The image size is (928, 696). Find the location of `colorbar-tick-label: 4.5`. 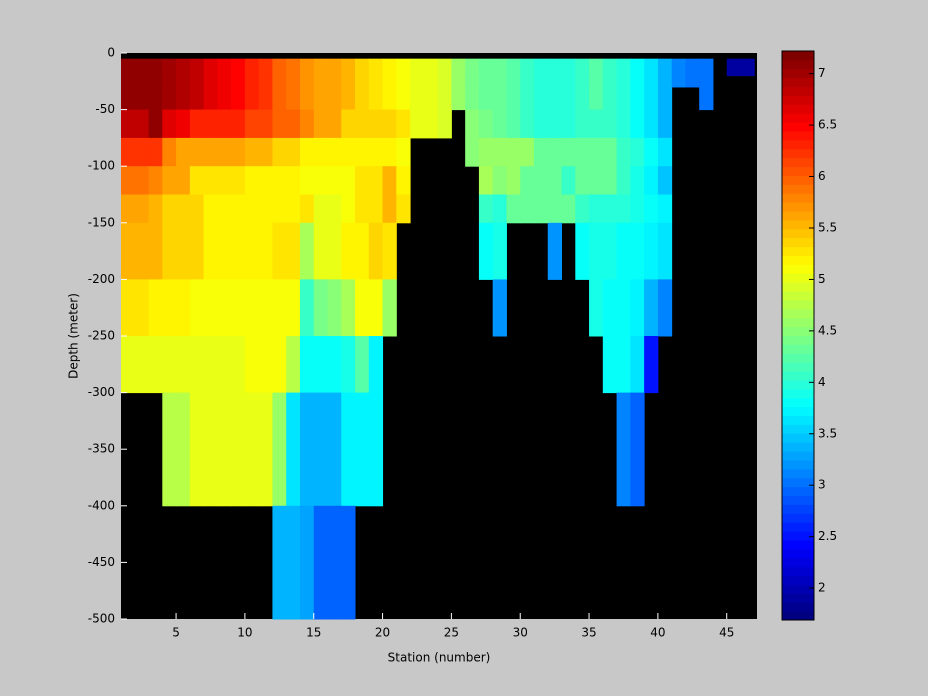

colorbar-tick-label: 4.5 is located at coordinates (827, 330).